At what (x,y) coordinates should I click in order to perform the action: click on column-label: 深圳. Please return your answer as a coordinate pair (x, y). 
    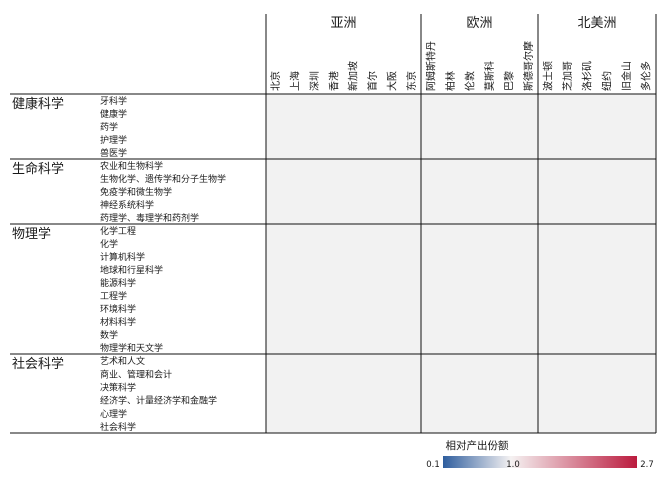
    Looking at the image, I should click on (315, 81).